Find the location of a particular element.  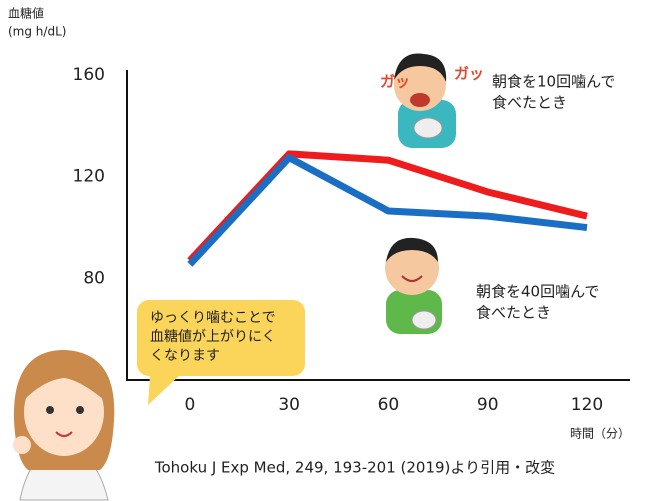

bubble-tail is located at coordinates (164, 390).